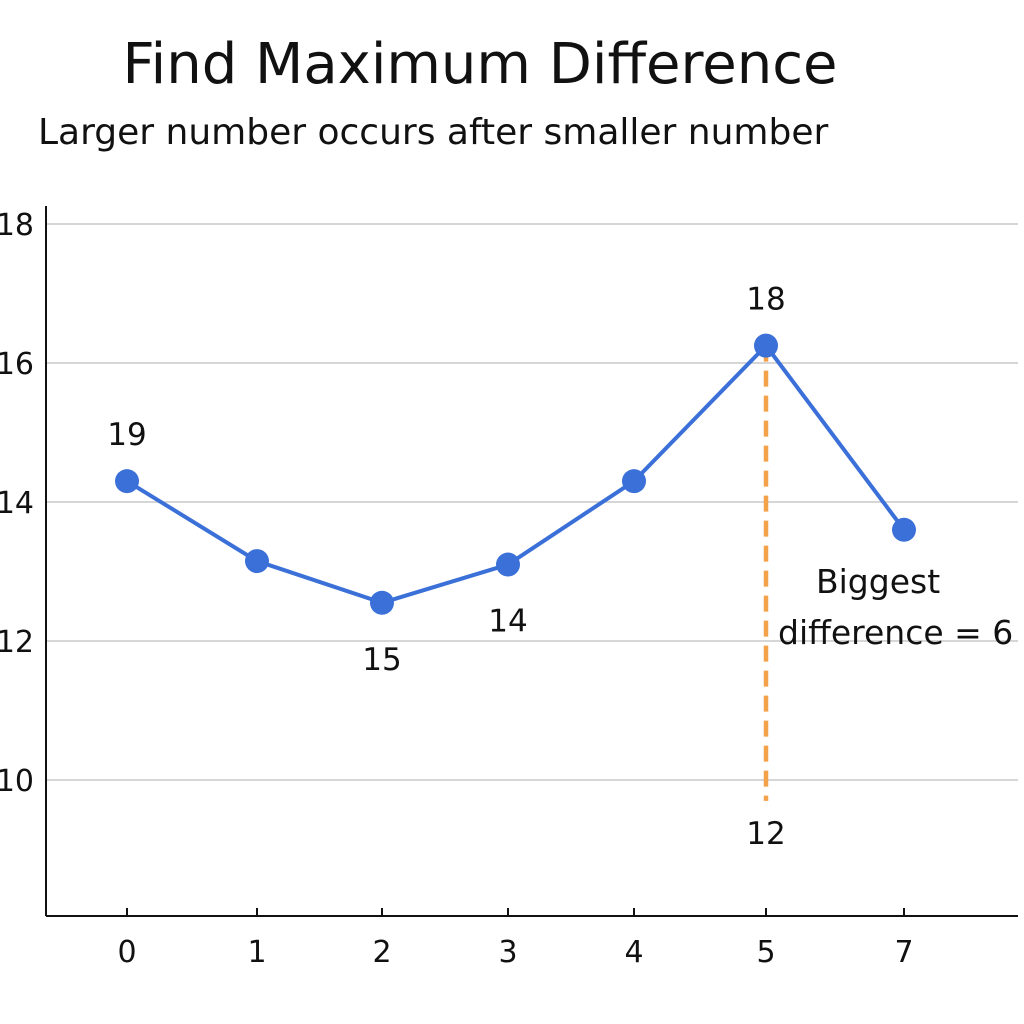 The height and width of the screenshot is (1024, 1024). Describe the element at coordinates (633, 952) in the screenshot. I see `x-tick-4: 4` at that location.